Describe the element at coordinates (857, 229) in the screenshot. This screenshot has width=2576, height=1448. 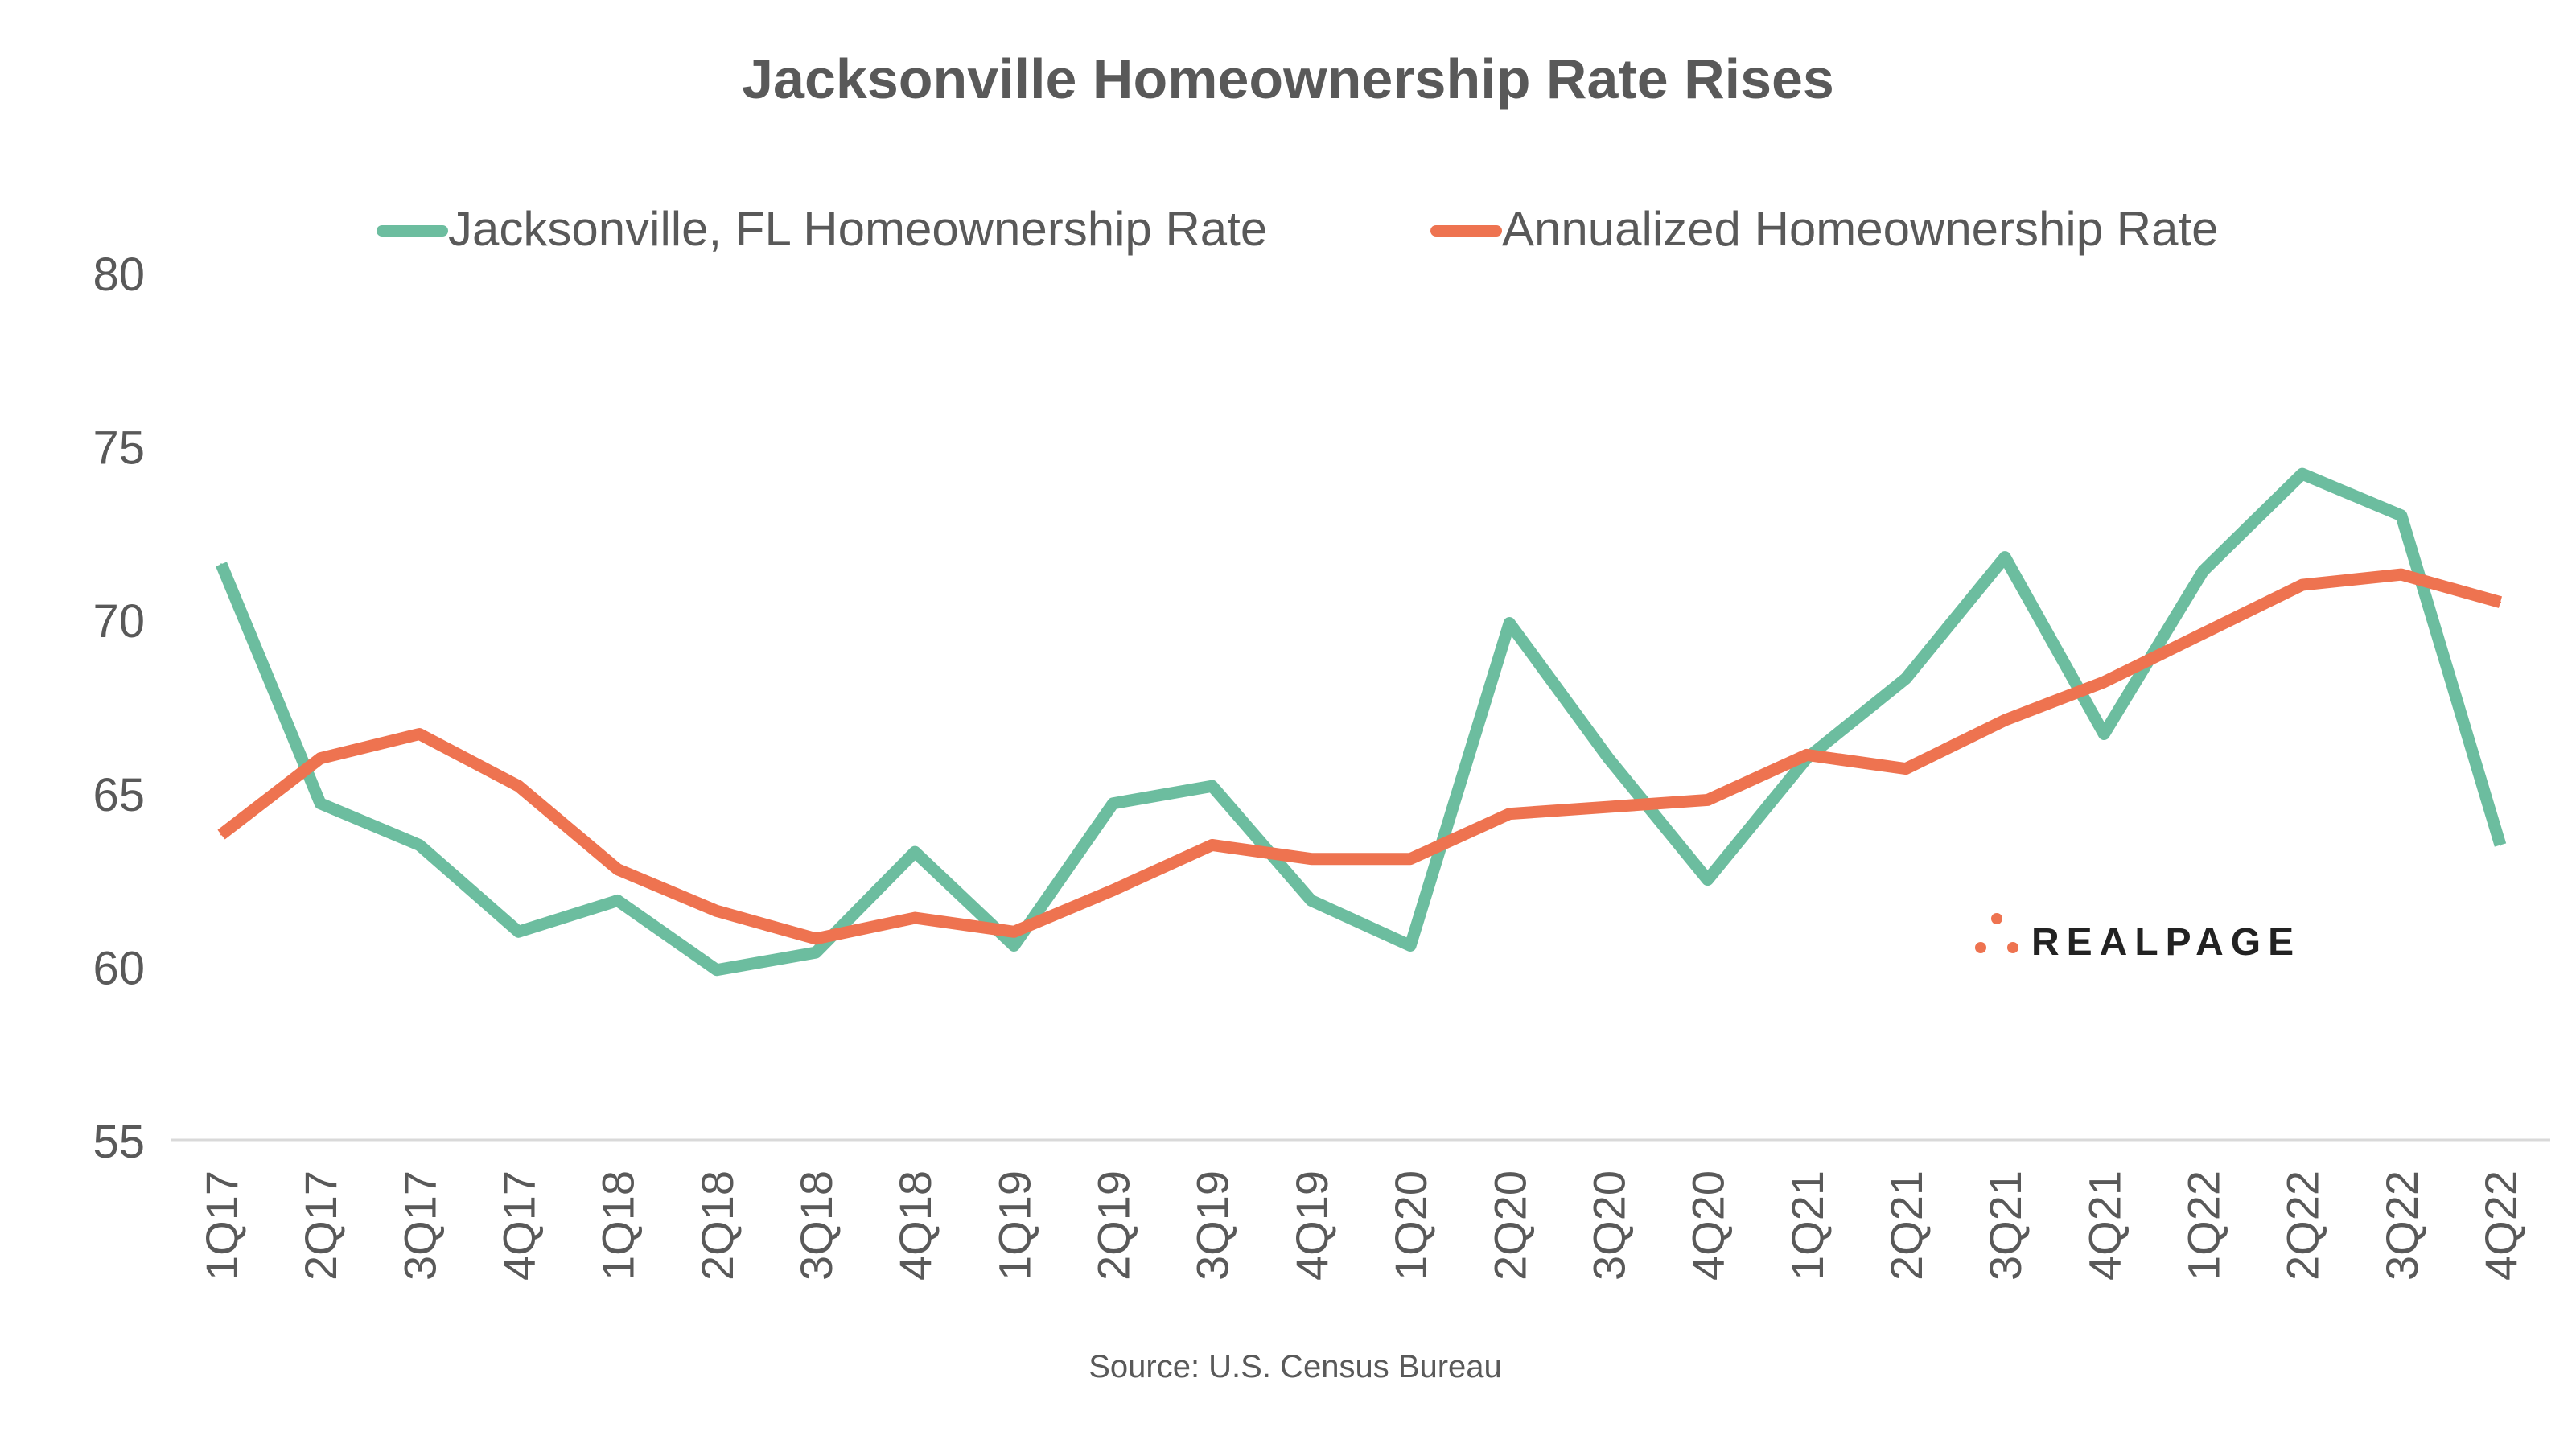
I see `legend-label-jacksonville: Jacksonville, FL Homeownership Rate` at that location.